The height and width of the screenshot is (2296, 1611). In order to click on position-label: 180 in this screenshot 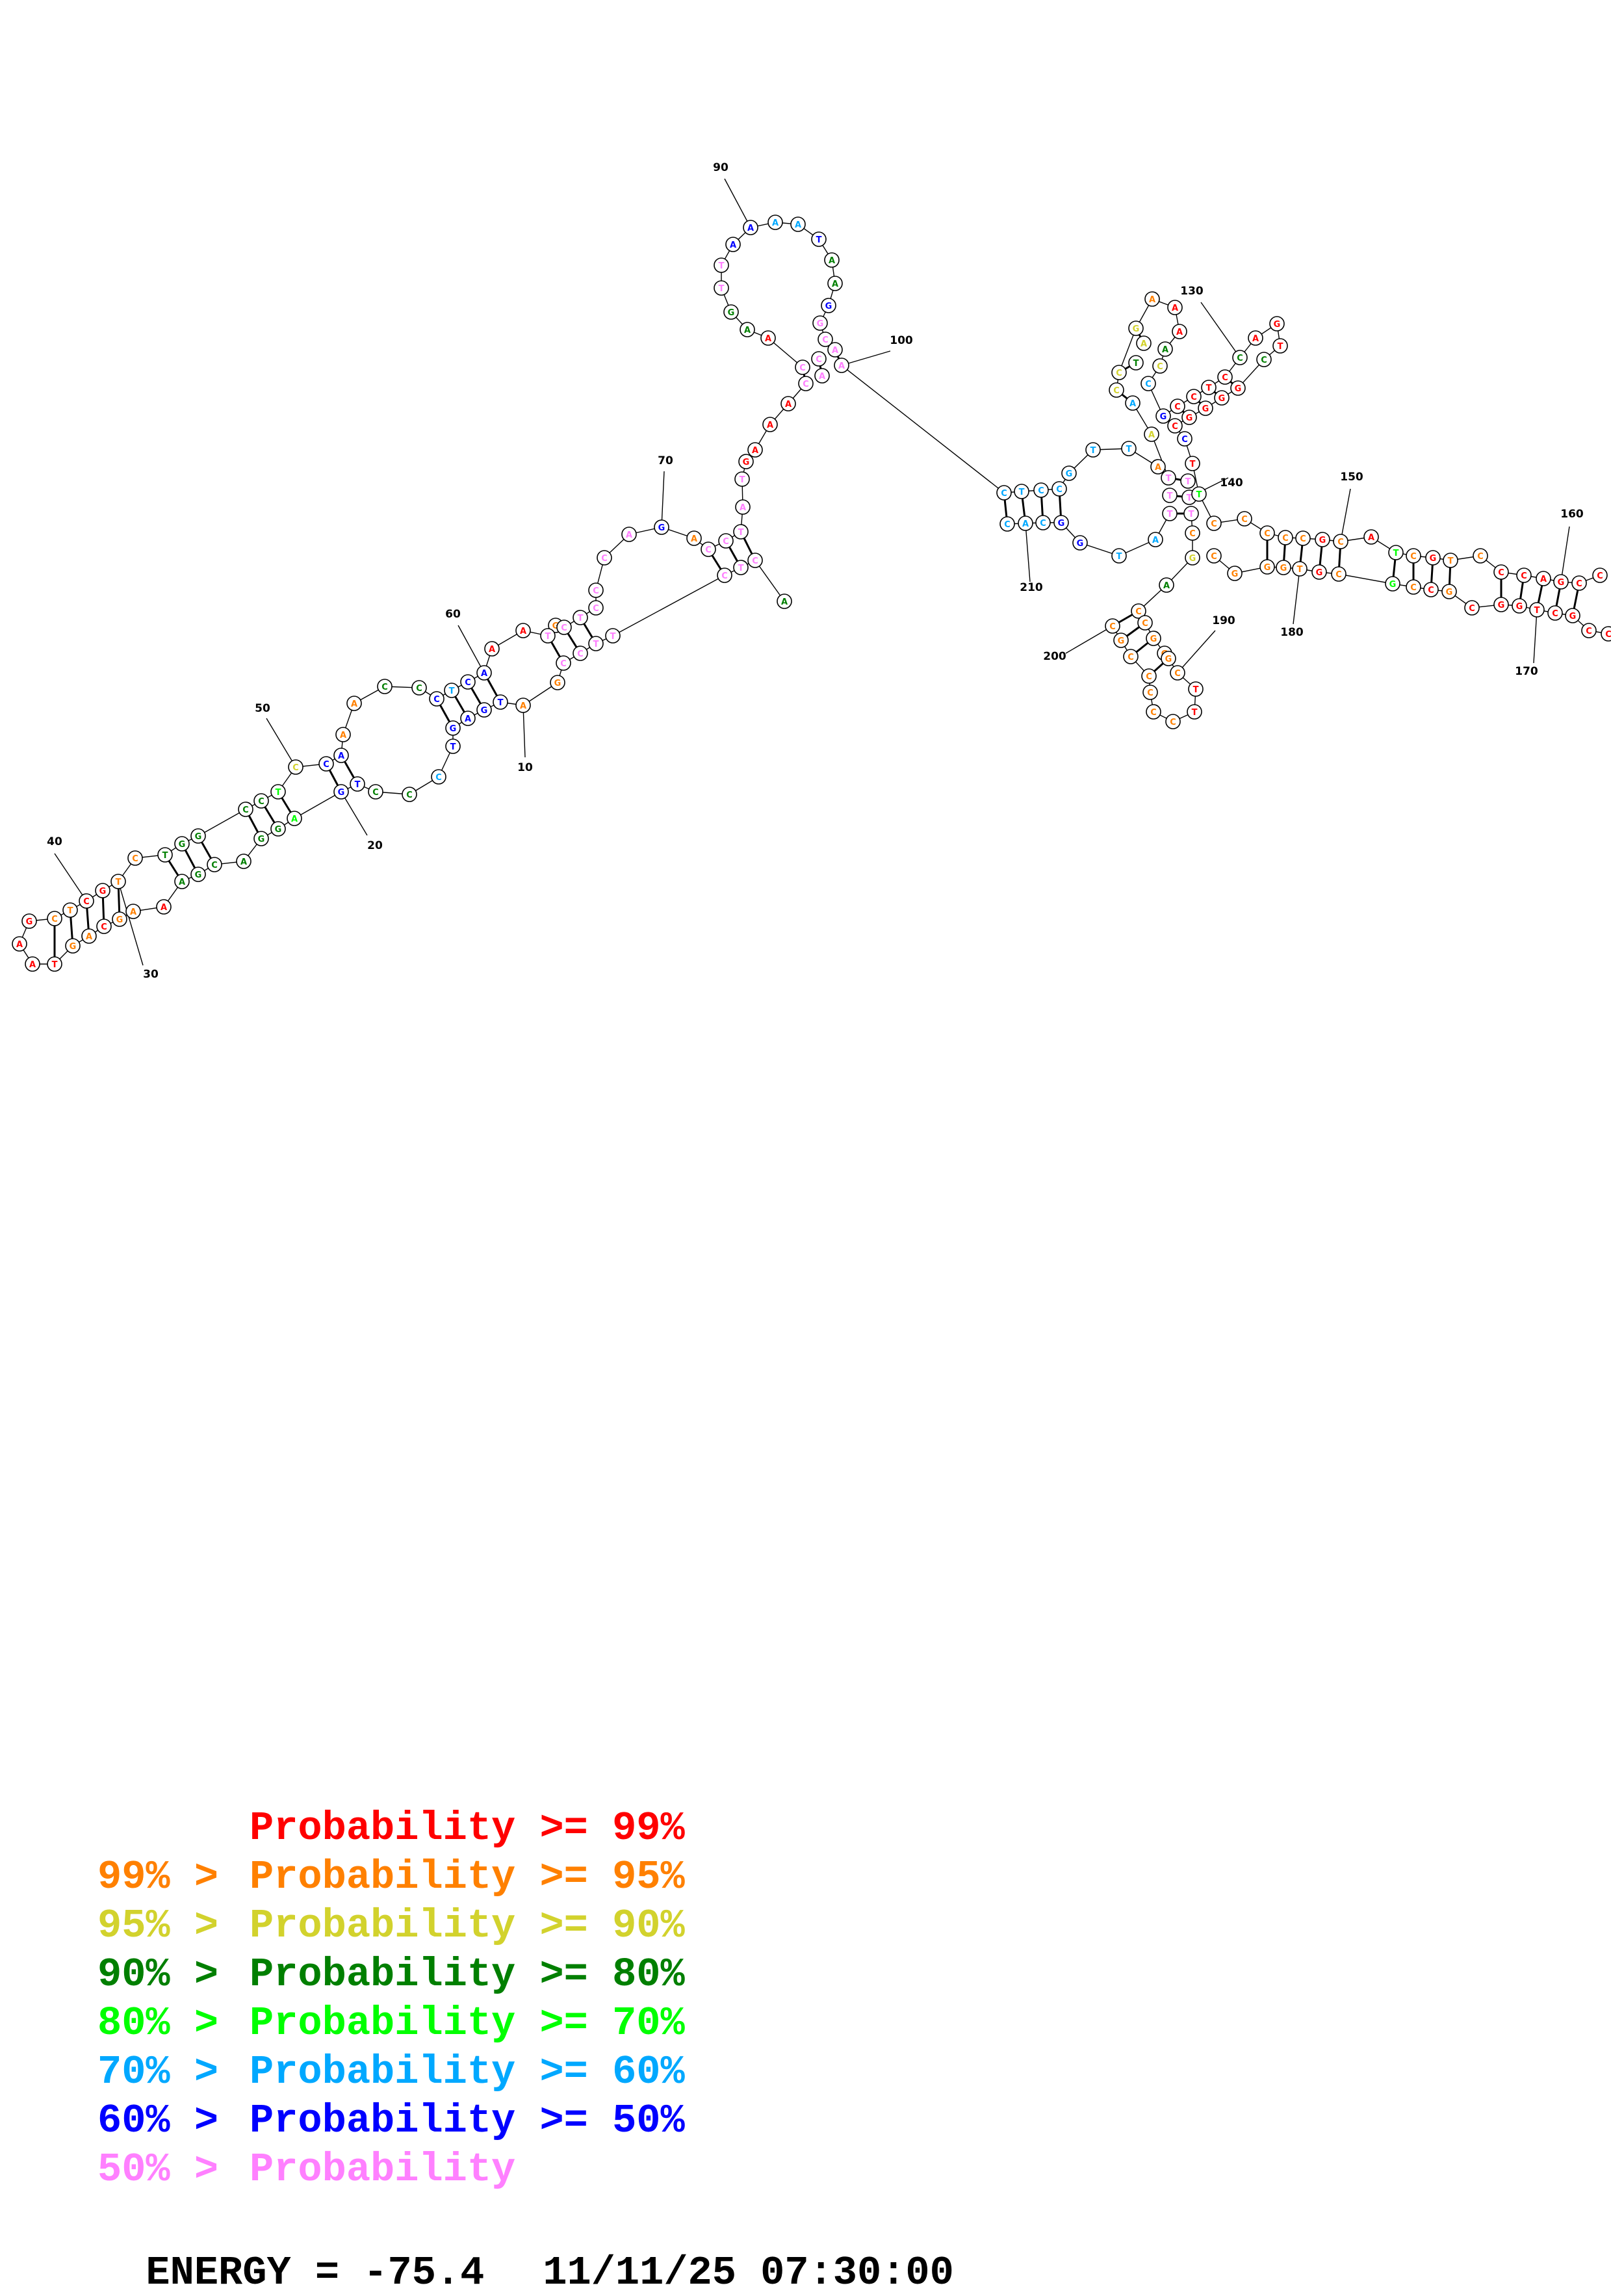, I will do `click(1292, 632)`.